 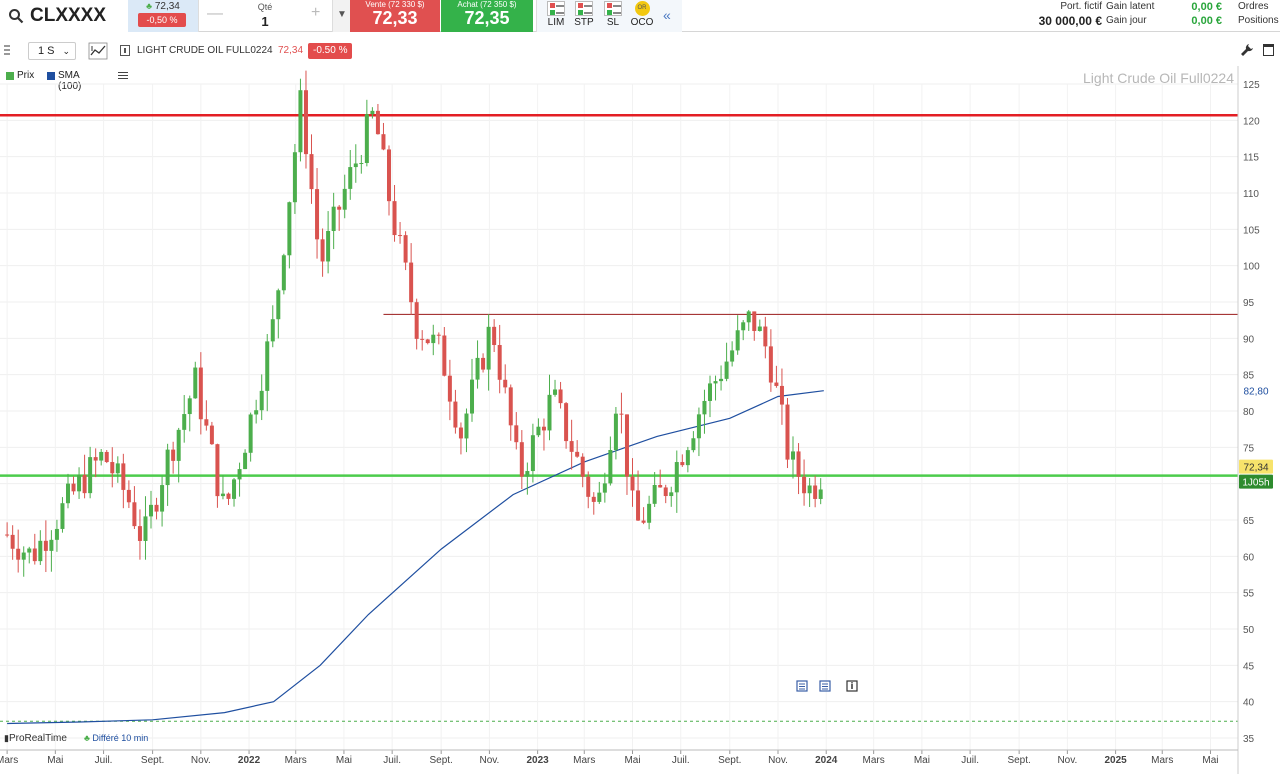 I want to click on y-tick-label: 80, so click(x=1249, y=412).